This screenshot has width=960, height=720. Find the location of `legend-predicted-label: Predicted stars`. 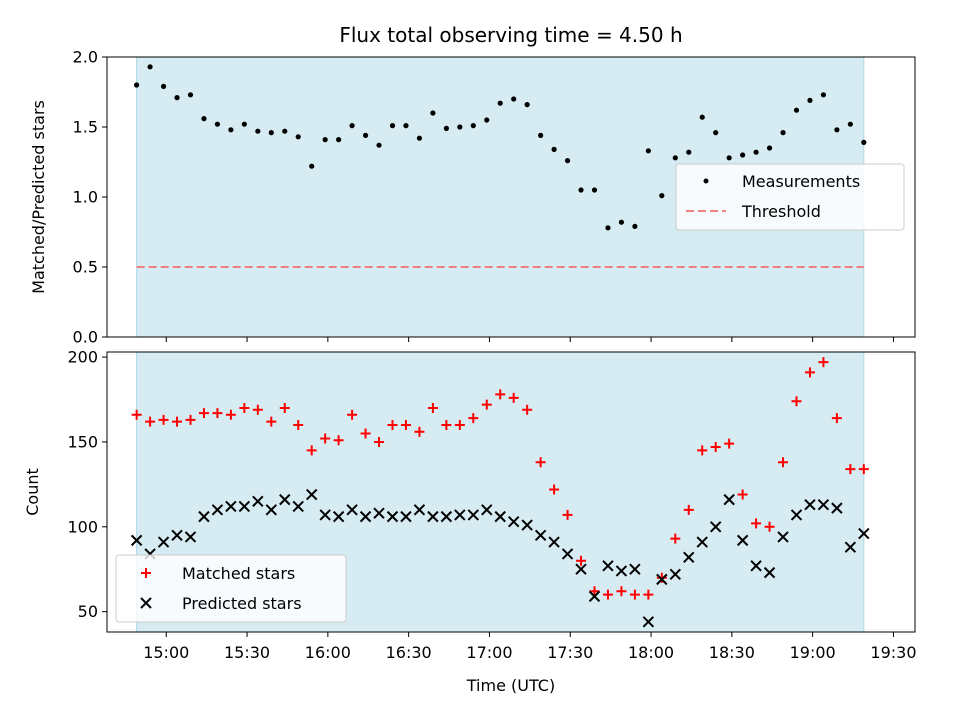

legend-predicted-label: Predicted stars is located at coordinates (242, 603).